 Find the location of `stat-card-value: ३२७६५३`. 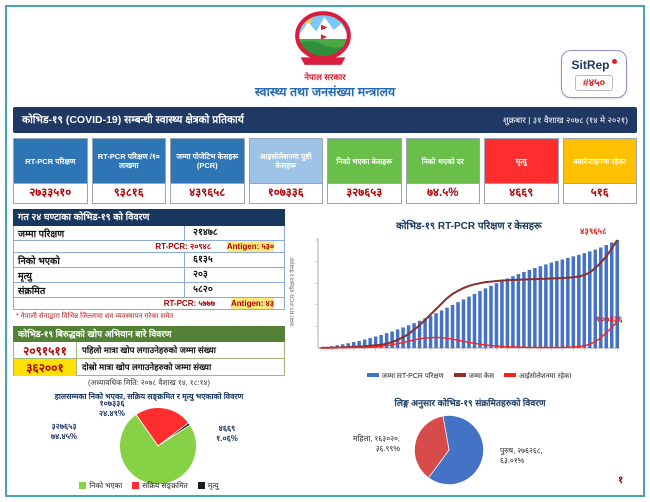

stat-card-value: ३२७६५३ is located at coordinates (364, 193).